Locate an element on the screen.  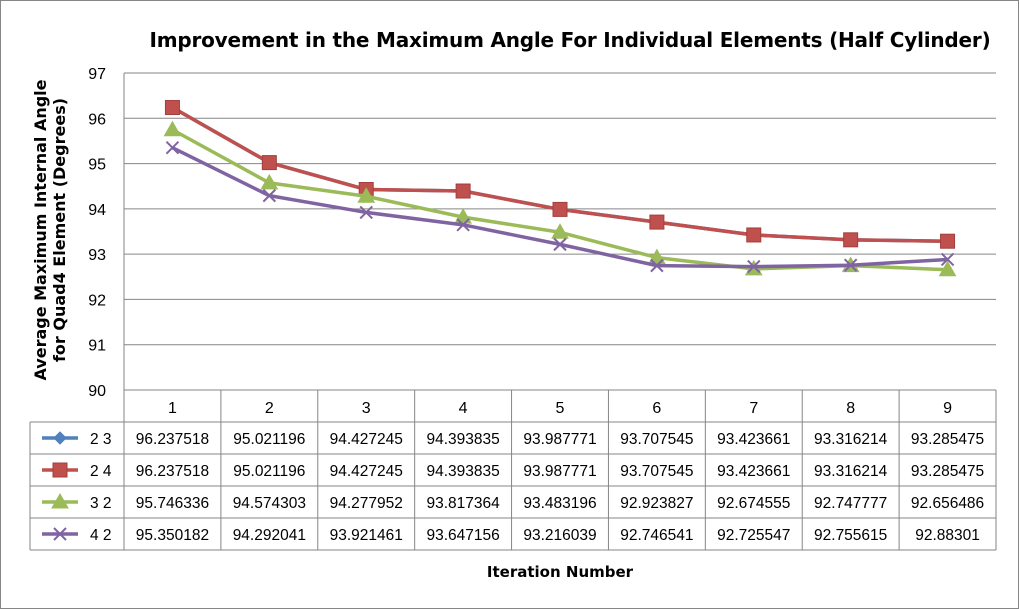
legend-label: 2 4 is located at coordinates (101, 471).